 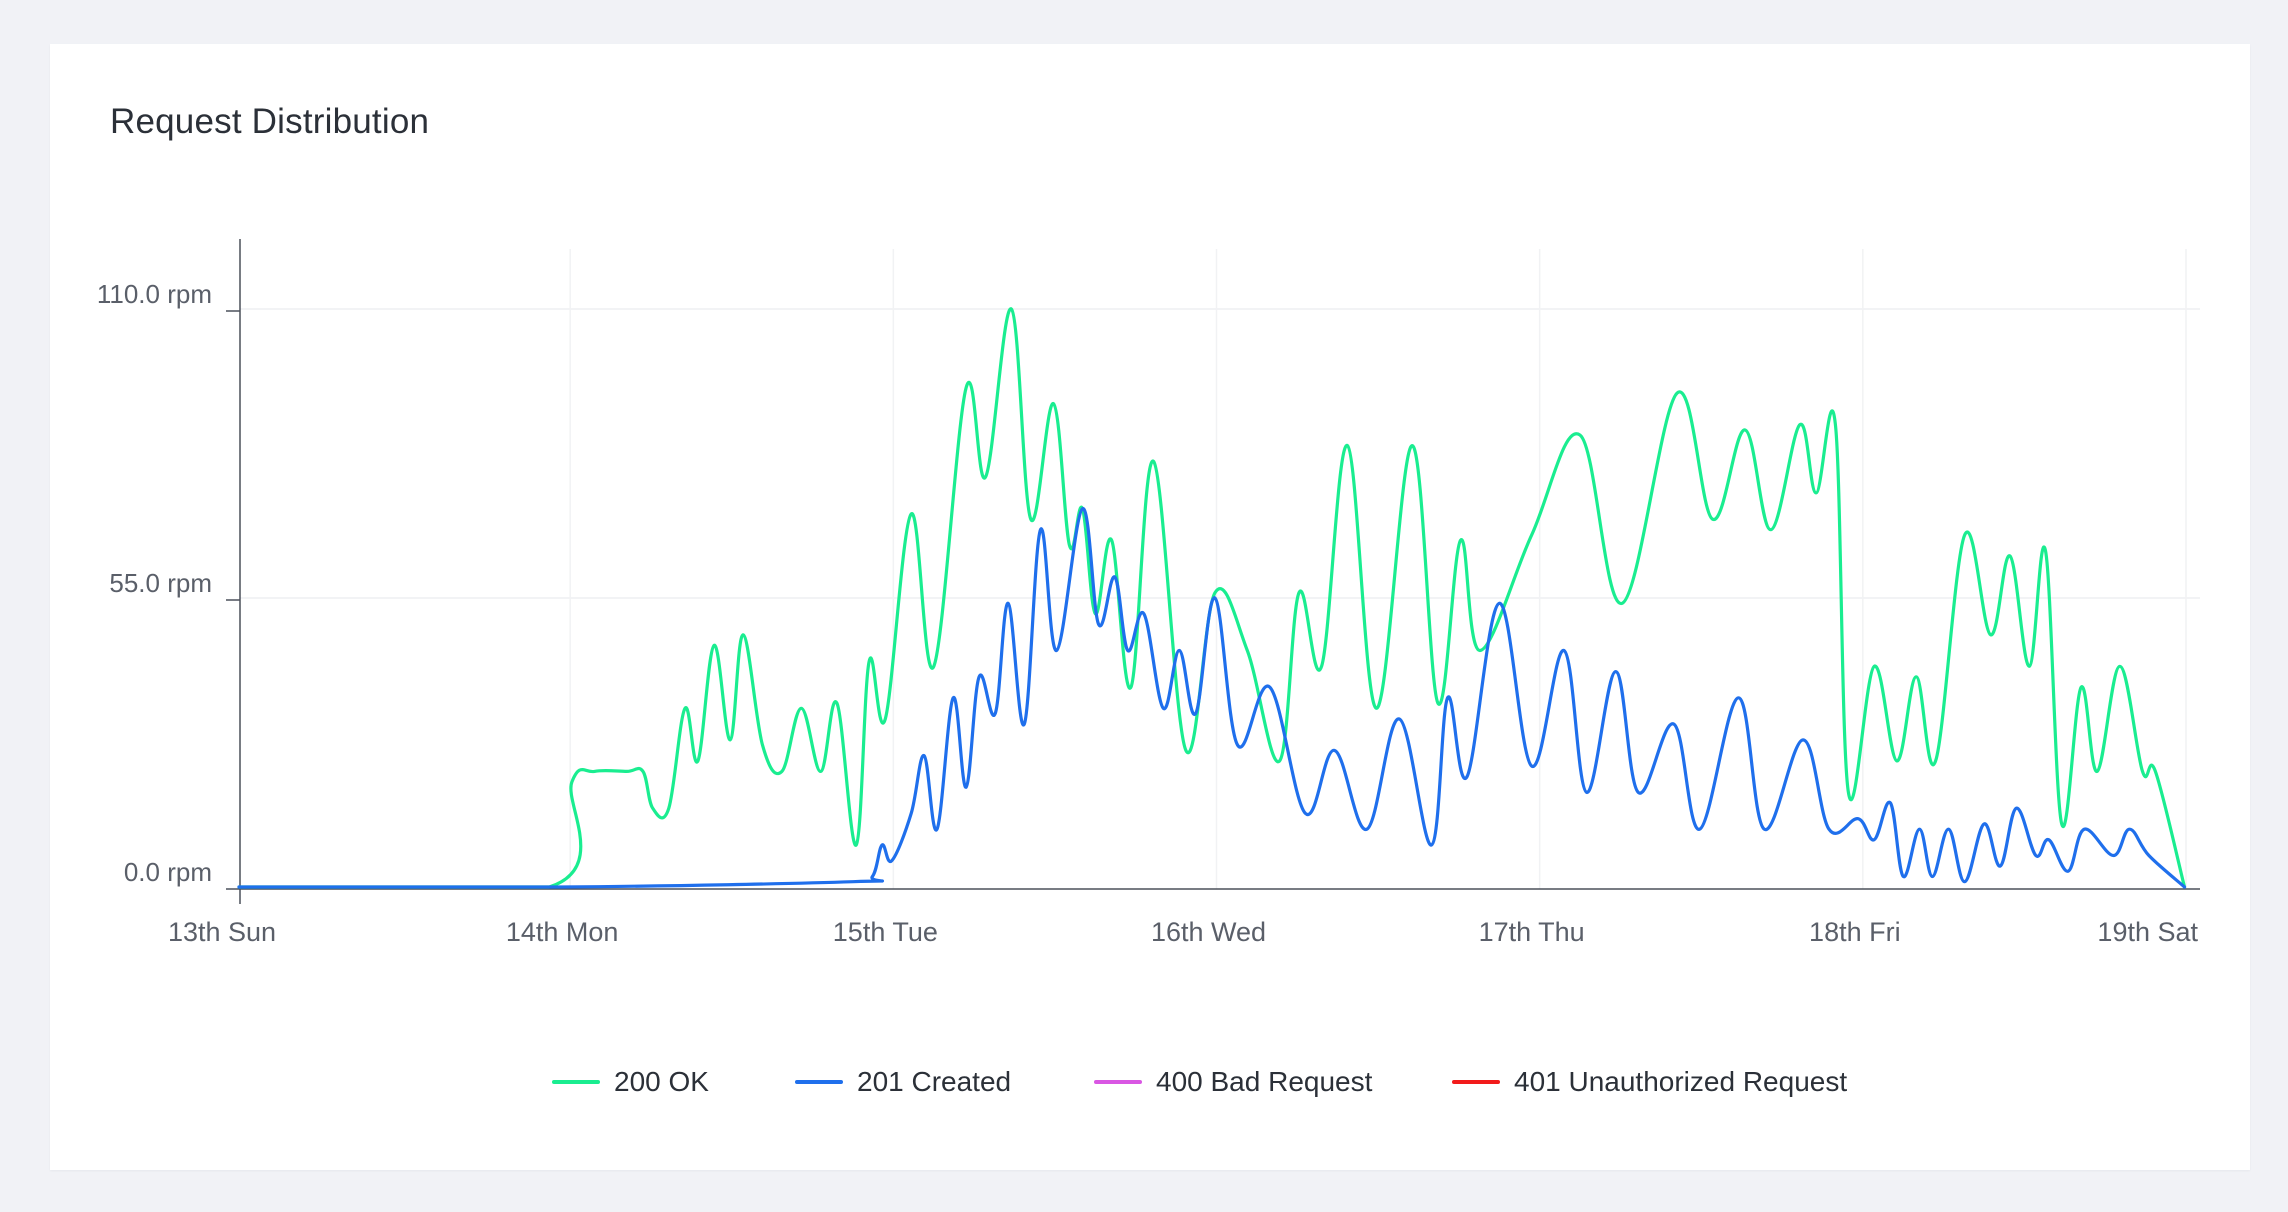 I want to click on y-tick-label-2: 110.0 rpm, so click(x=154, y=294).